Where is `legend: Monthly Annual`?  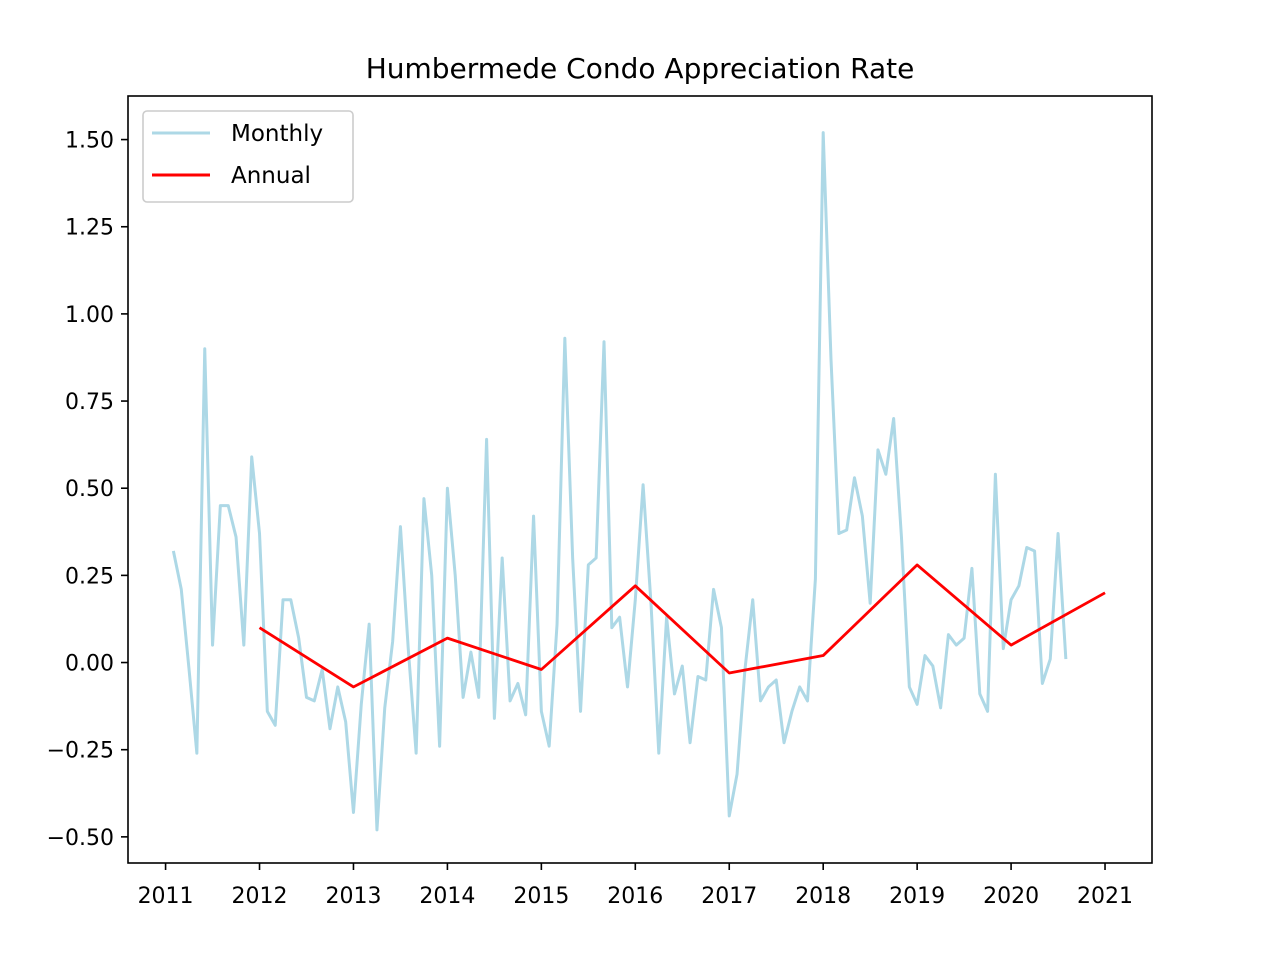
legend: Monthly Annual is located at coordinates (248, 156).